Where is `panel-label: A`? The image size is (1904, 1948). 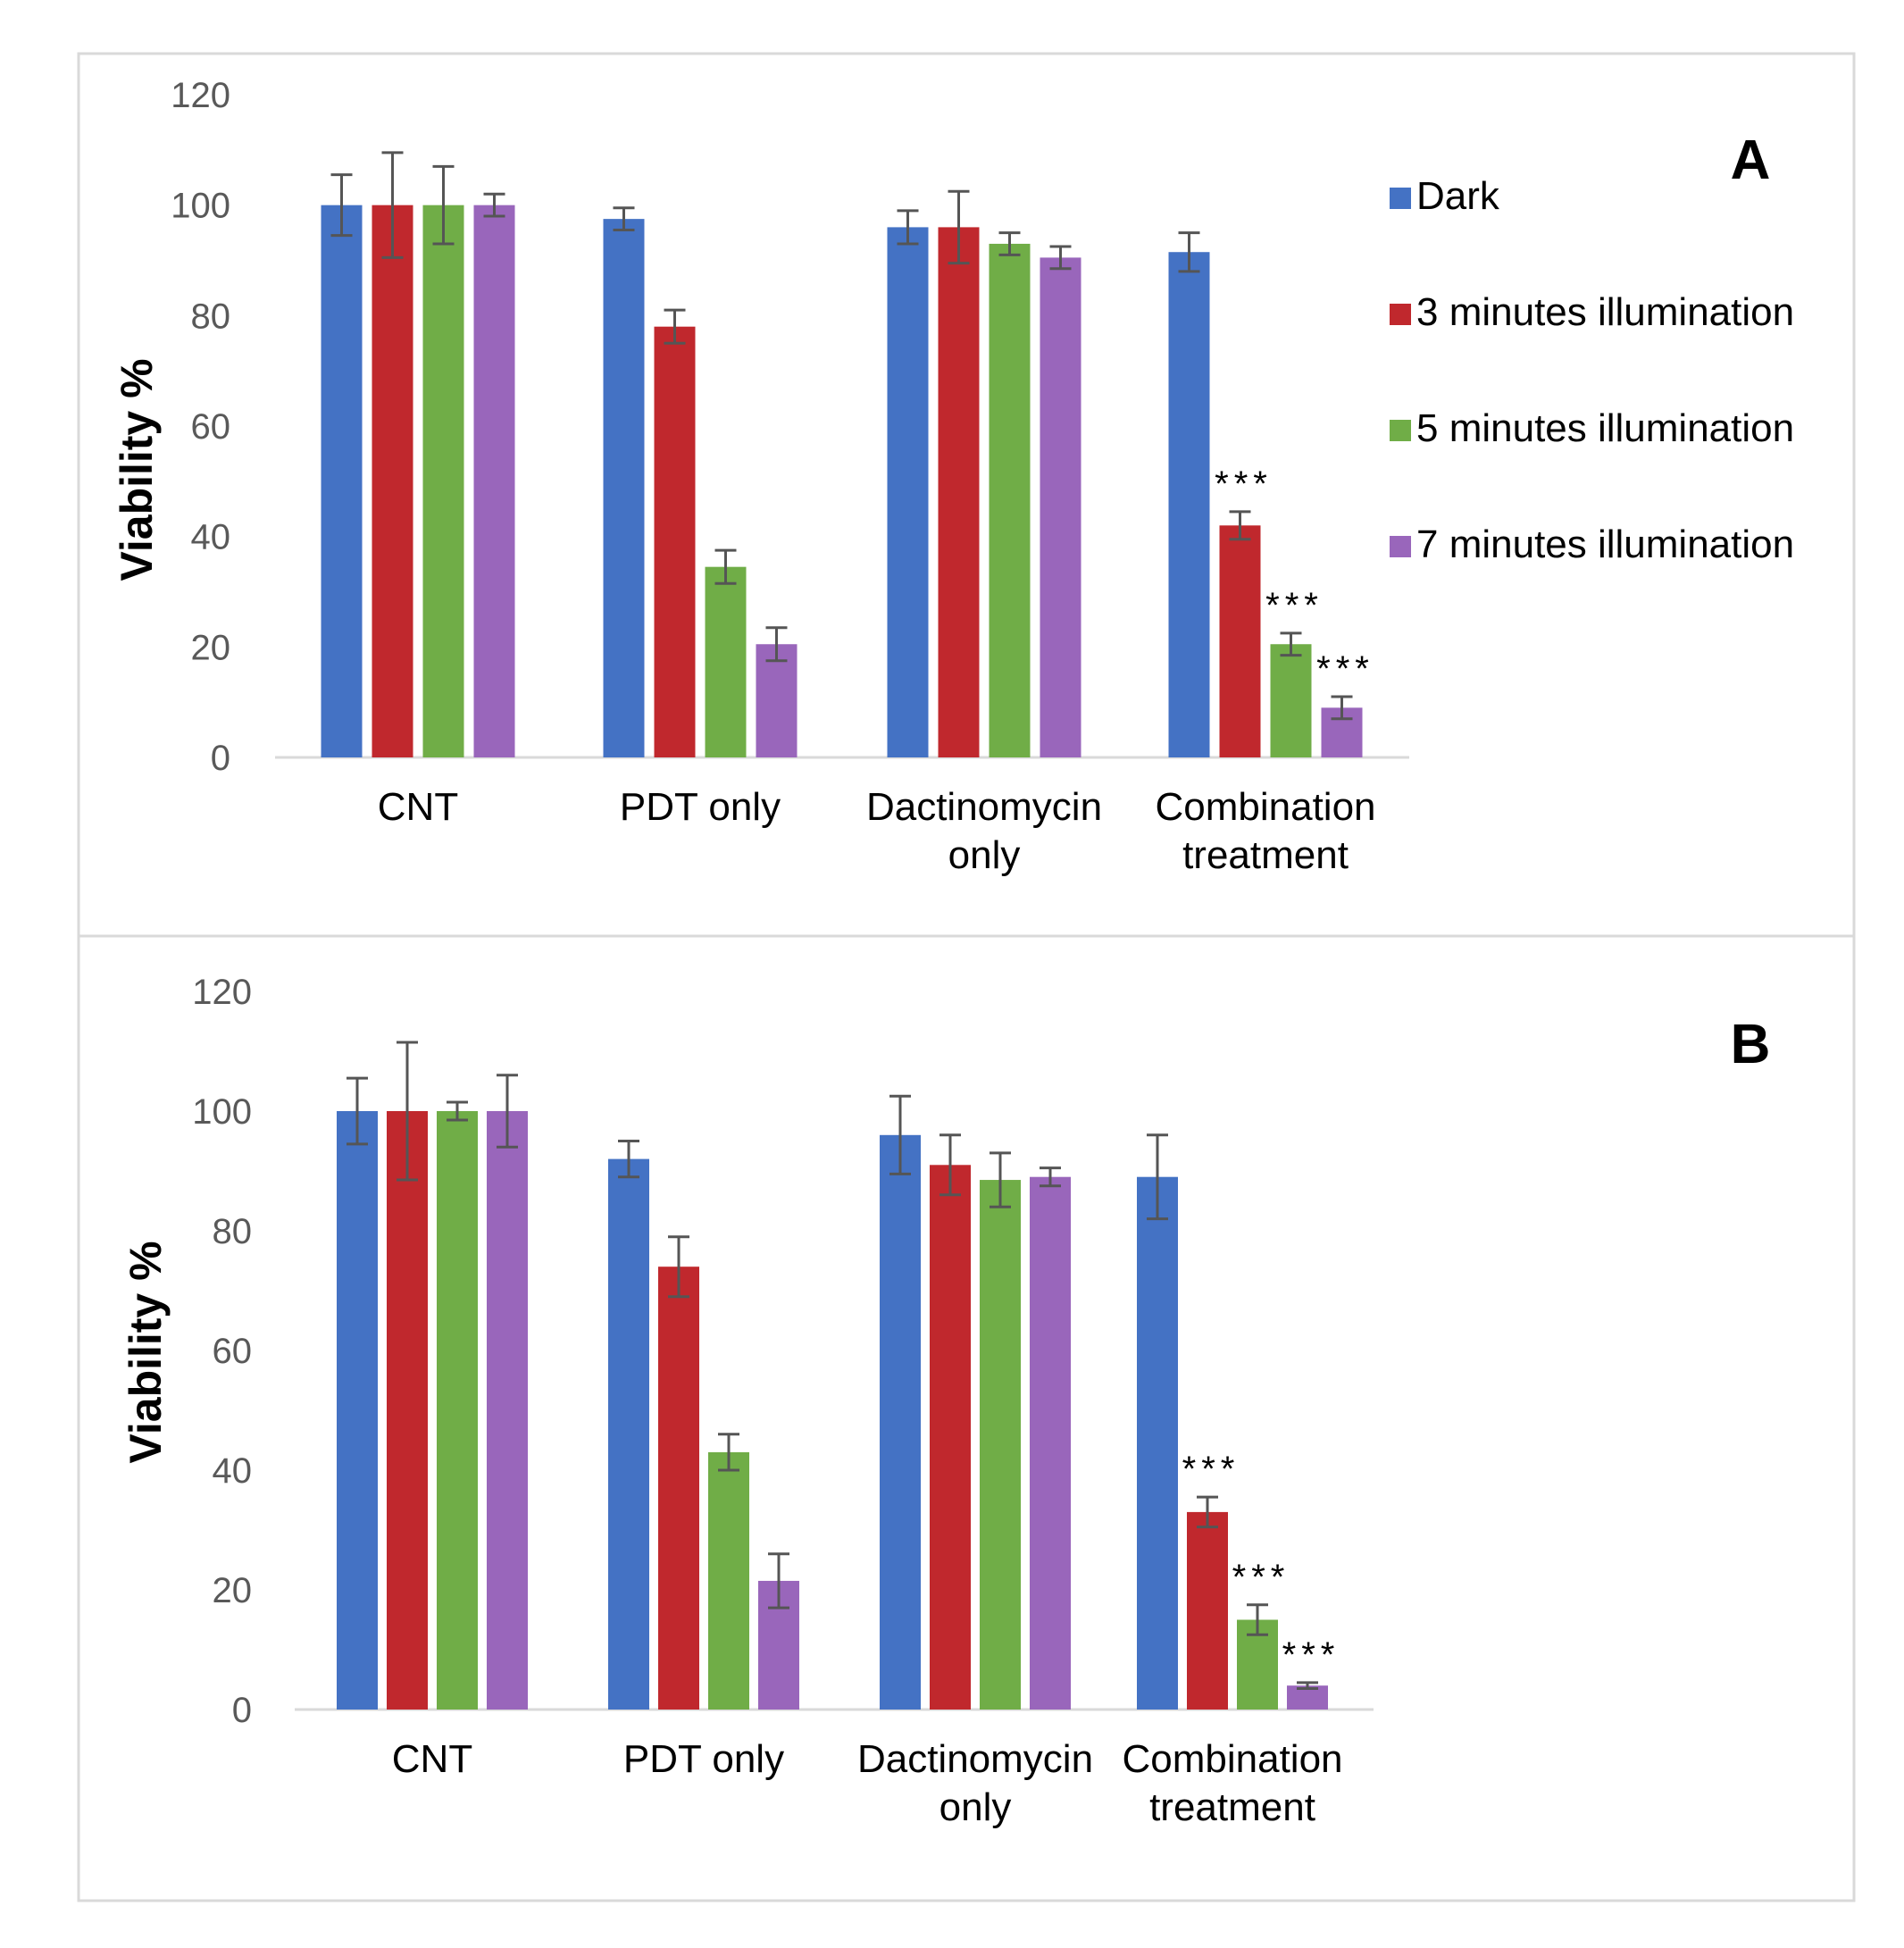 panel-label: A is located at coordinates (1751, 160).